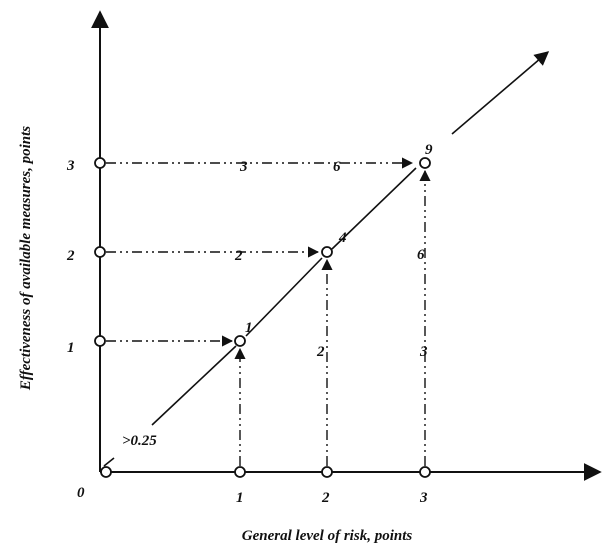  What do you see at coordinates (109, 462) in the screenshot?
I see `origin-tick` at bounding box center [109, 462].